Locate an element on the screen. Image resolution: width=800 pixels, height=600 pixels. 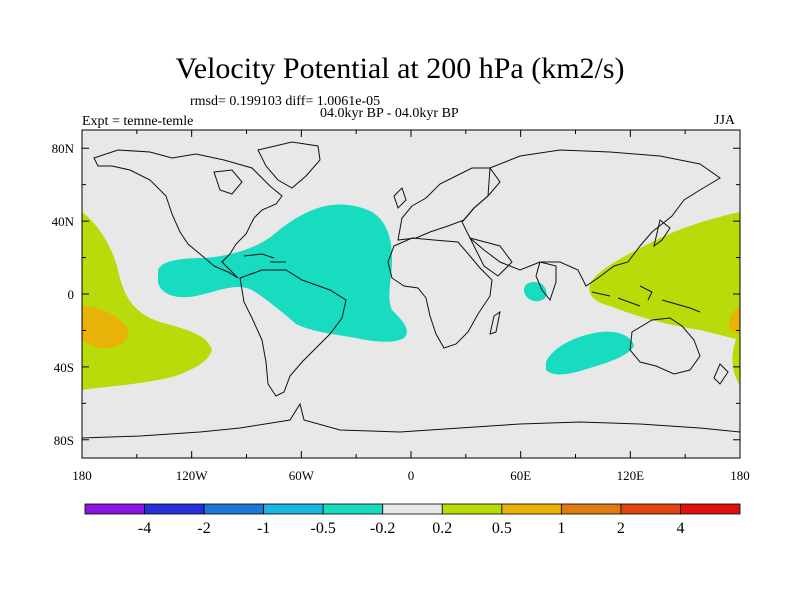
x-tick-label: 120E is located at coordinates (631, 475).